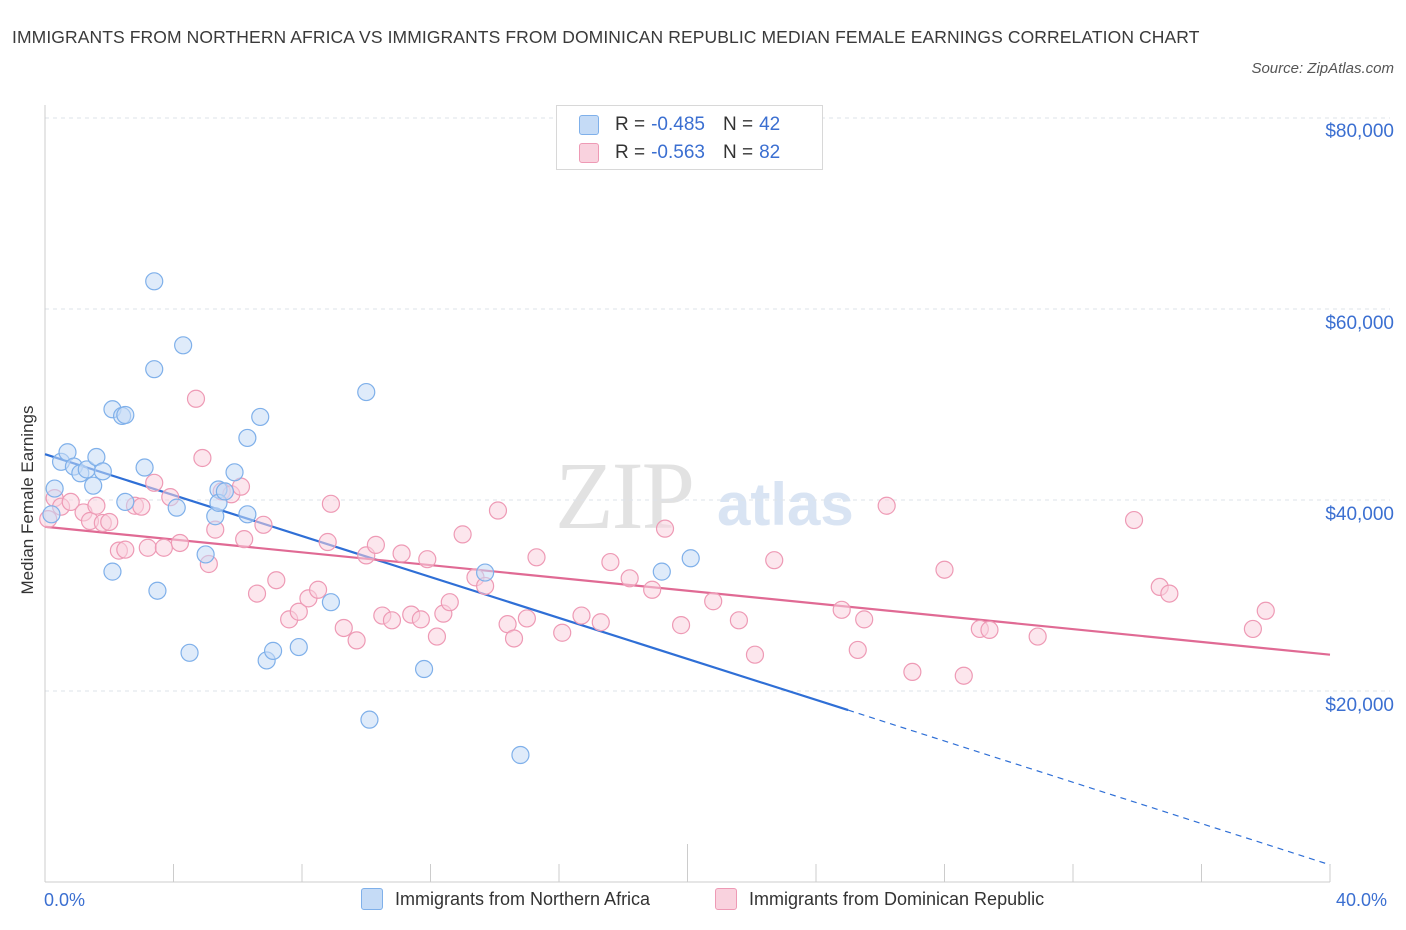 This screenshot has width=1406, height=930. I want to click on trend-line, so click(687, 590).